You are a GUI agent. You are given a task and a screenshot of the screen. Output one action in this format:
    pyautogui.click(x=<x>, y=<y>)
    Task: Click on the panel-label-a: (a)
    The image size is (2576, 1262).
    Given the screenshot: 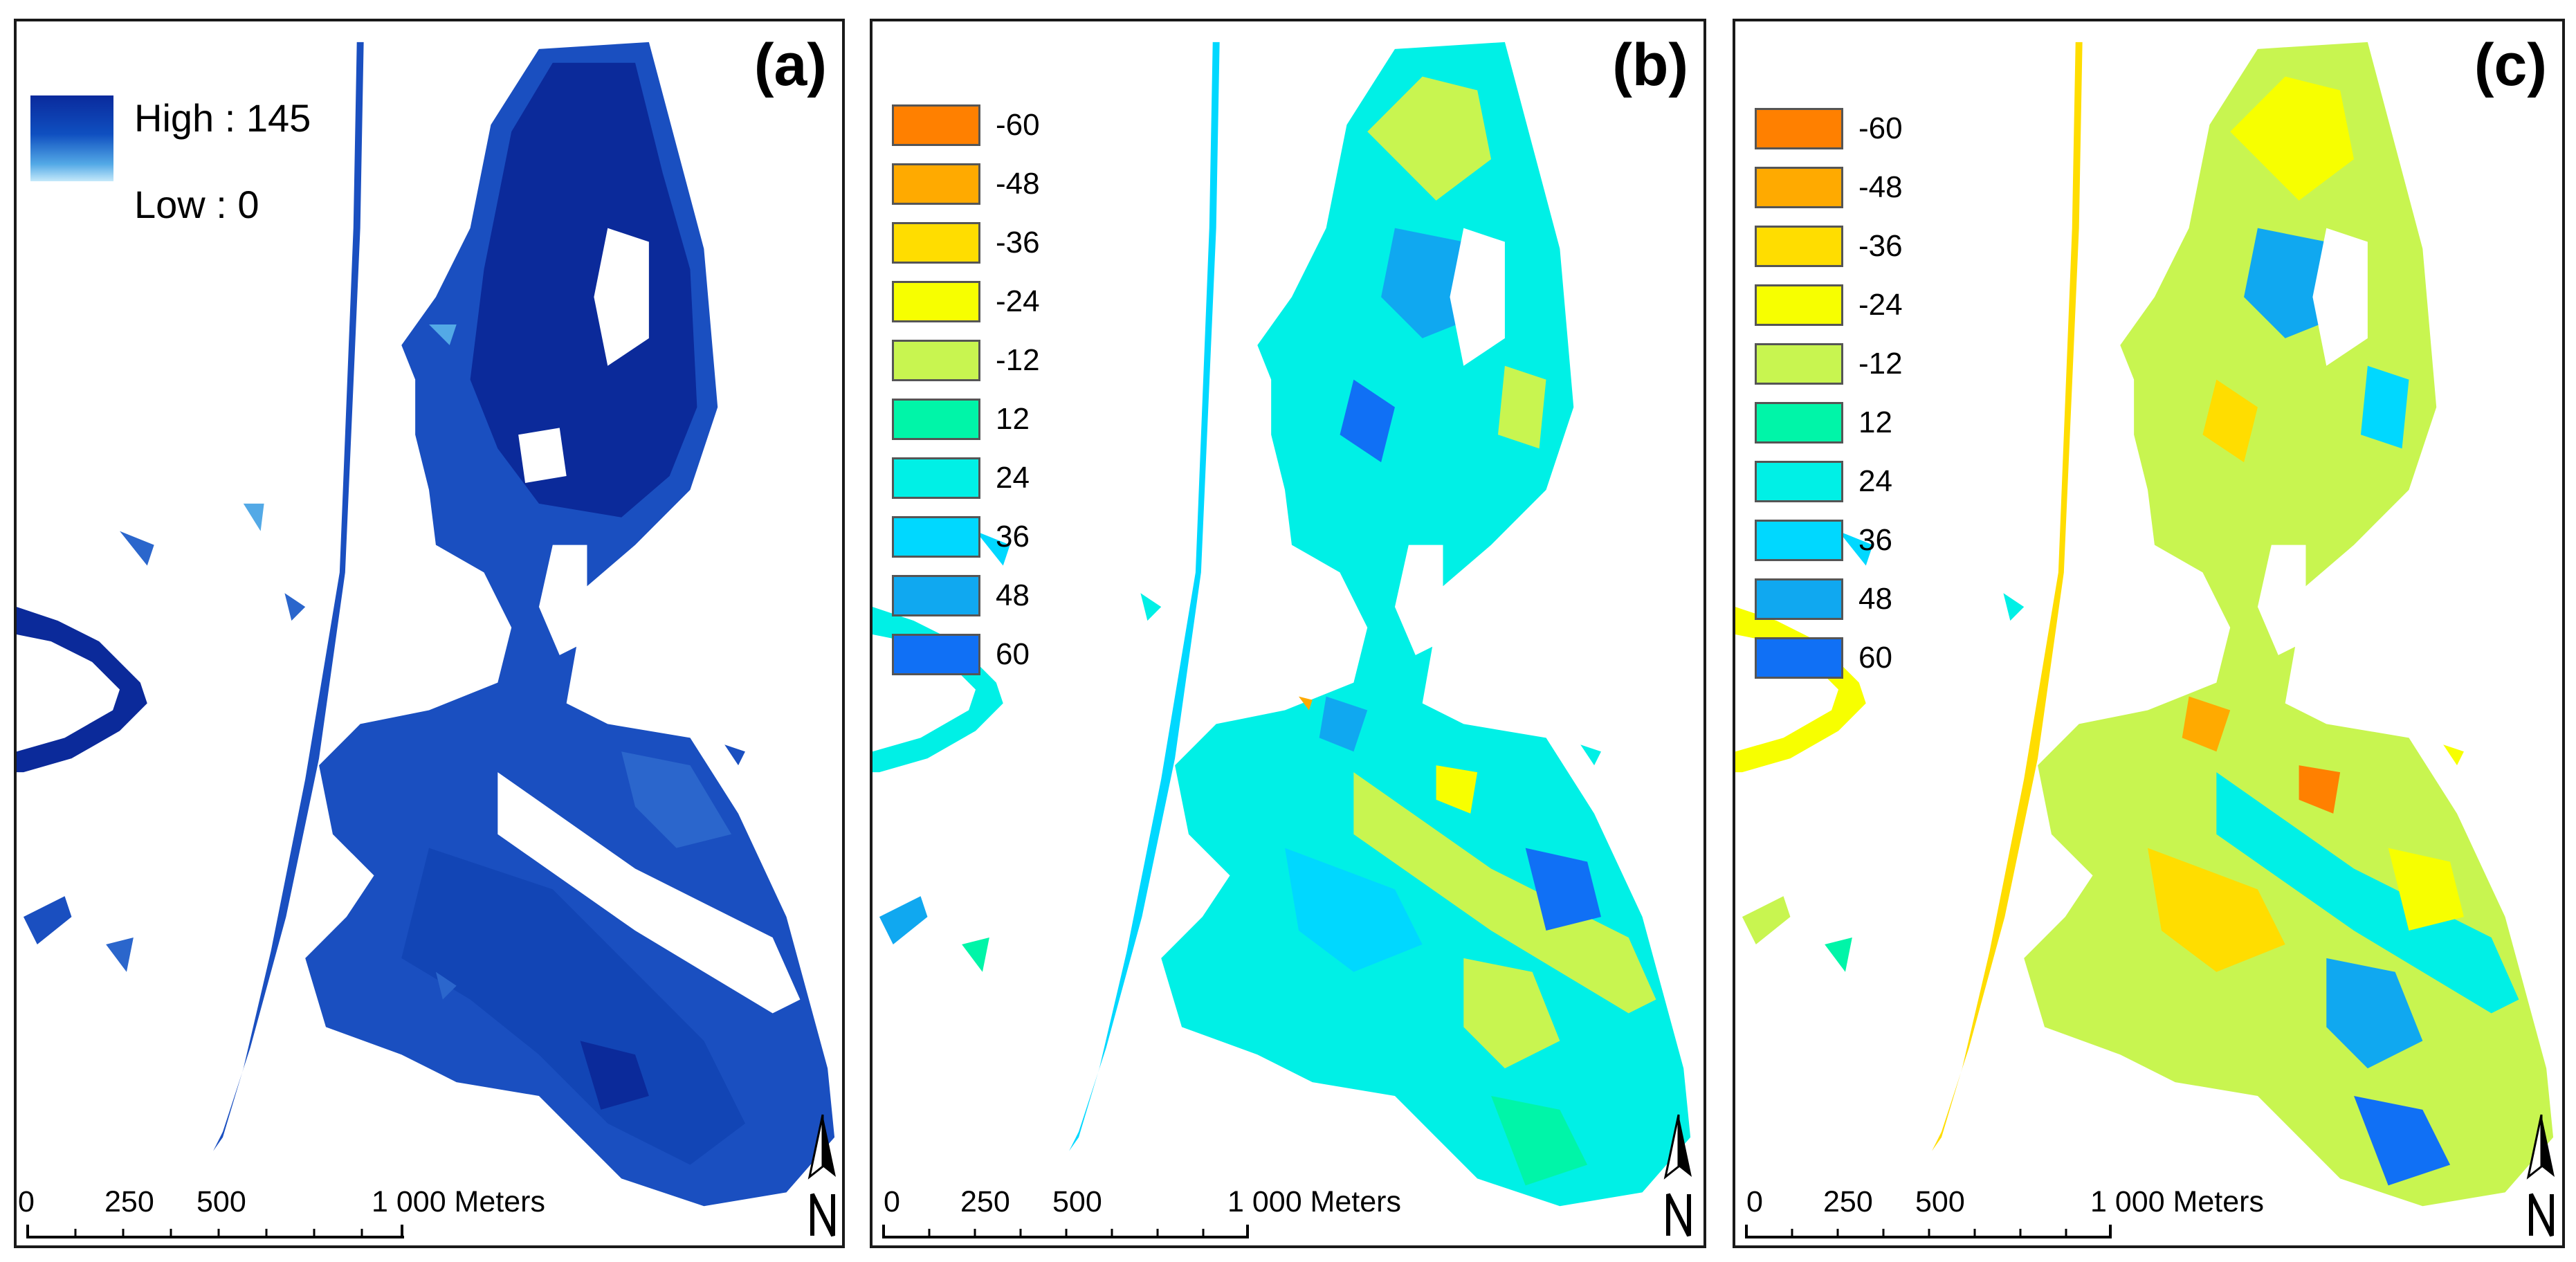 What is the action you would take?
    pyautogui.click(x=790, y=65)
    